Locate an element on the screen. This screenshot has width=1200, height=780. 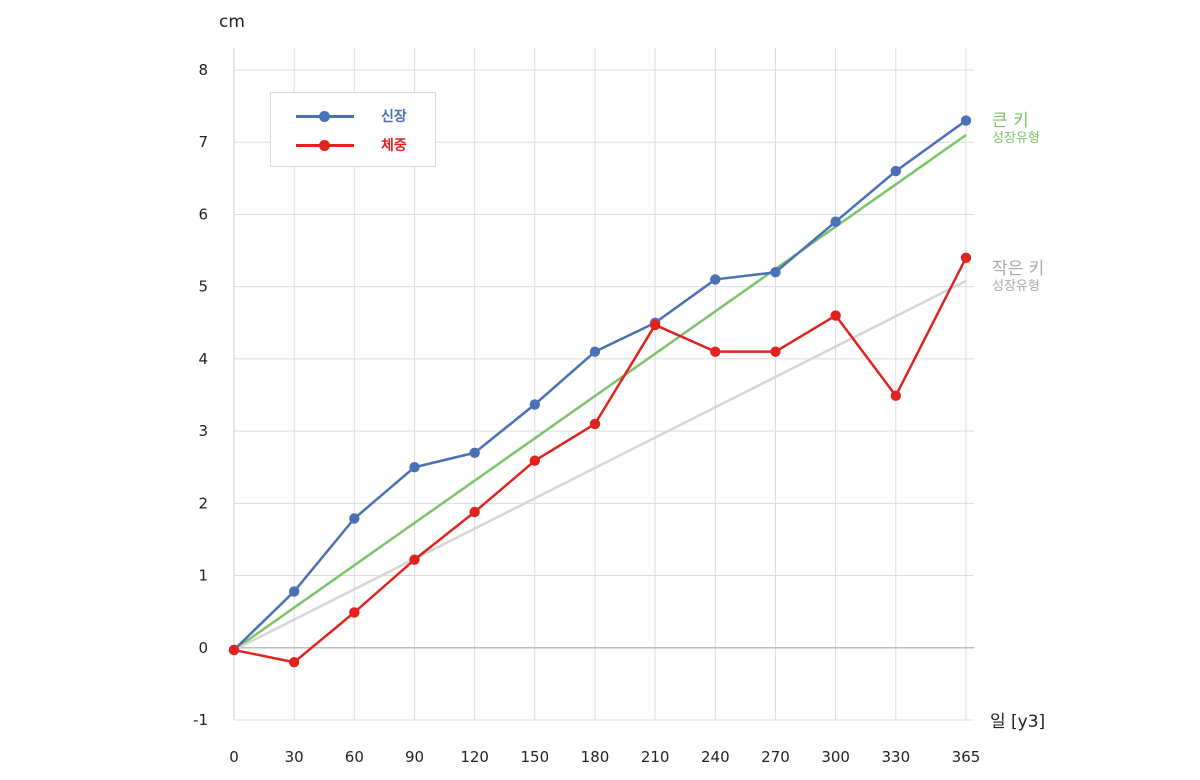
x-tick-label: 30 is located at coordinates (294, 757).